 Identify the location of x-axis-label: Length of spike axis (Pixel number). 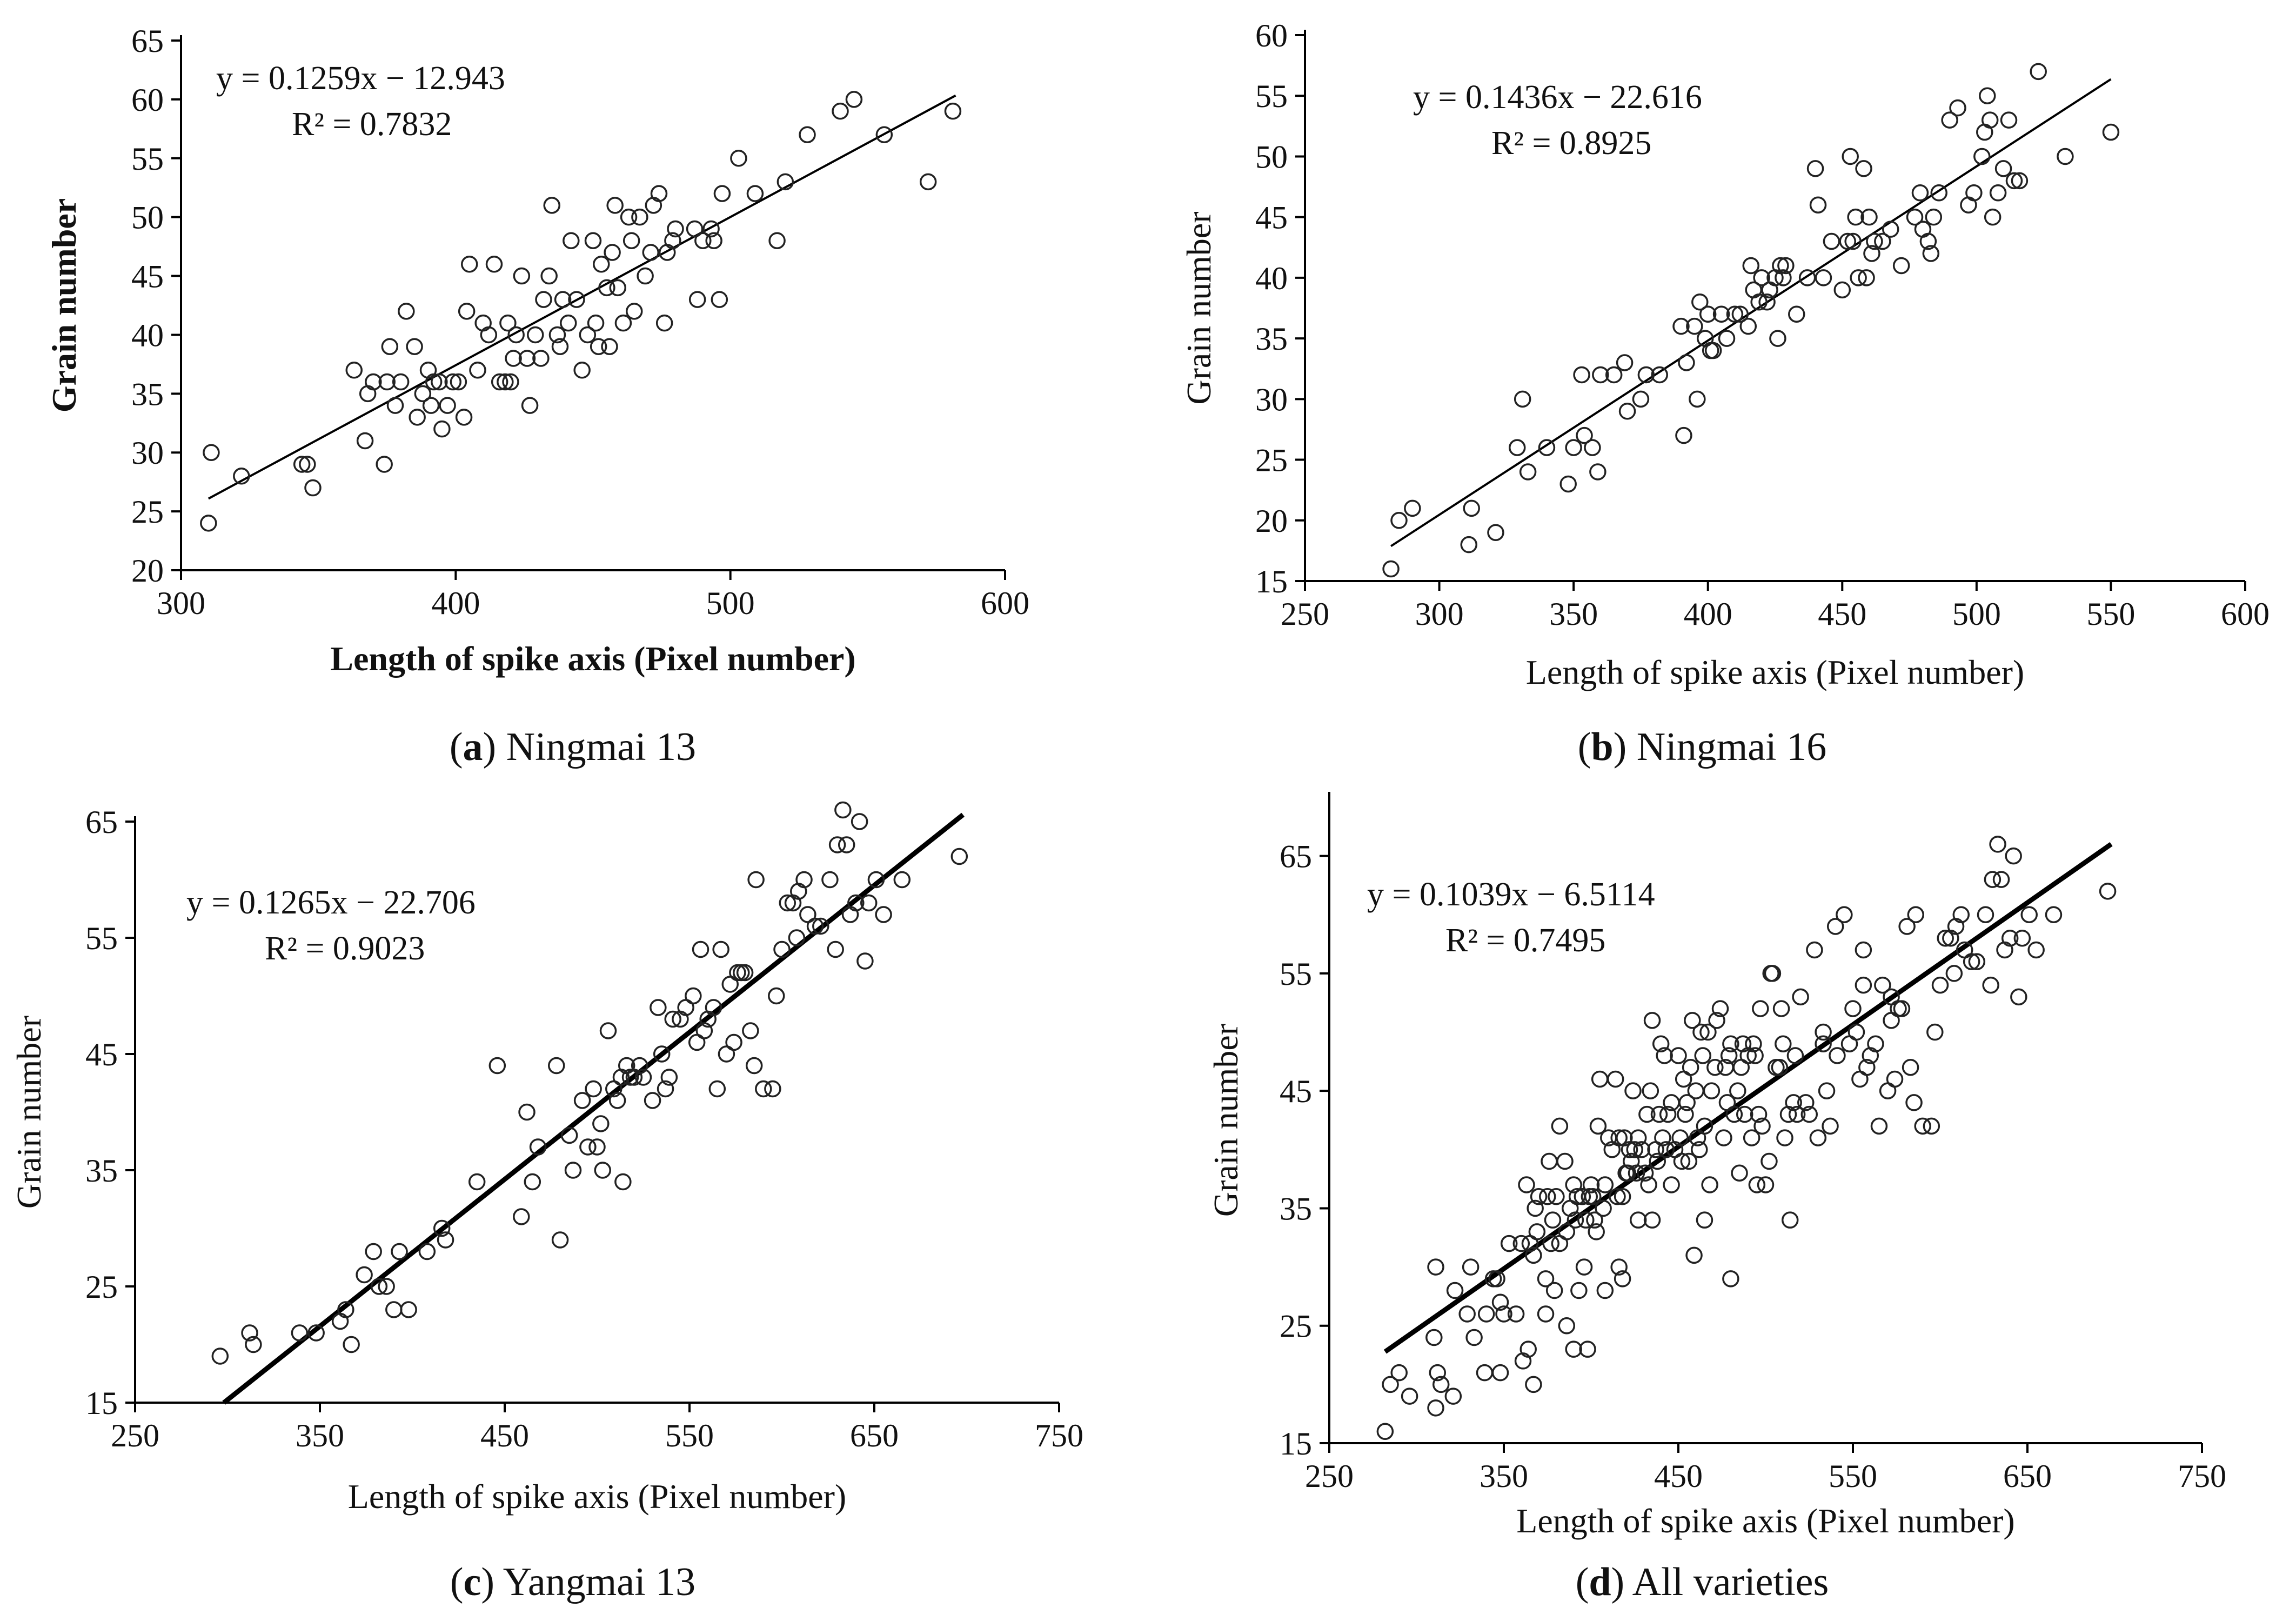
(592, 658).